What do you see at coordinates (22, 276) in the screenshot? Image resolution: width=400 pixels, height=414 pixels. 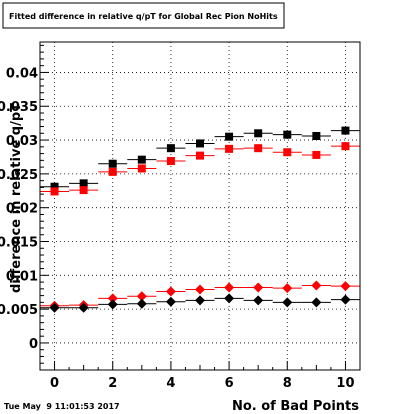 I see `y-tick-label: 0.01` at bounding box center [22, 276].